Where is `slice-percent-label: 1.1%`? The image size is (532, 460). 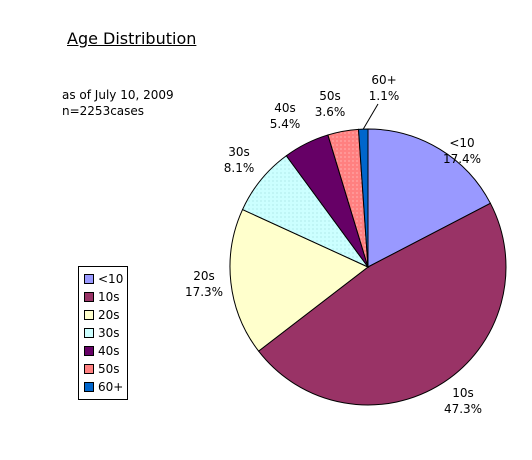 slice-percent-label: 1.1% is located at coordinates (384, 96).